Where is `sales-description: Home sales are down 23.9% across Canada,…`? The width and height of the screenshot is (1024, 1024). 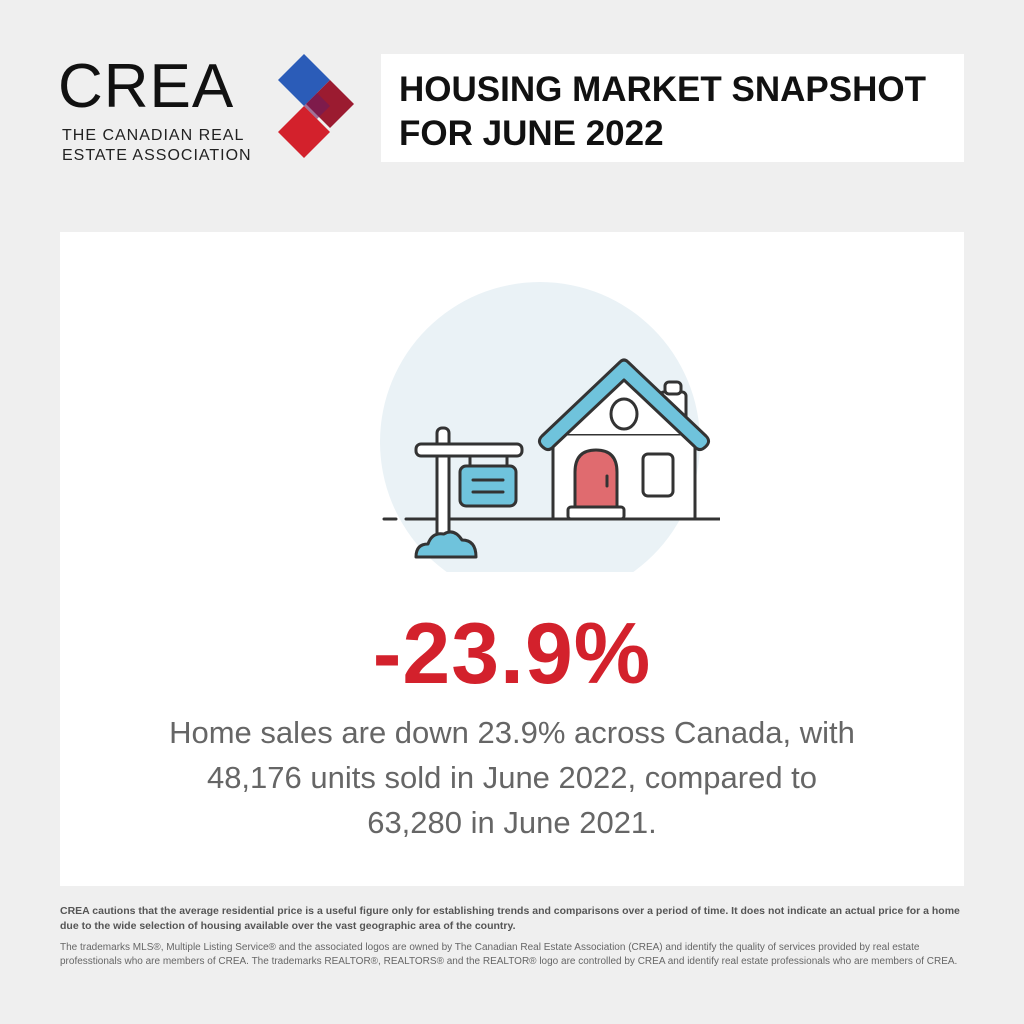
sales-description: Home sales are down 23.9% across Canada,… is located at coordinates (512, 777).